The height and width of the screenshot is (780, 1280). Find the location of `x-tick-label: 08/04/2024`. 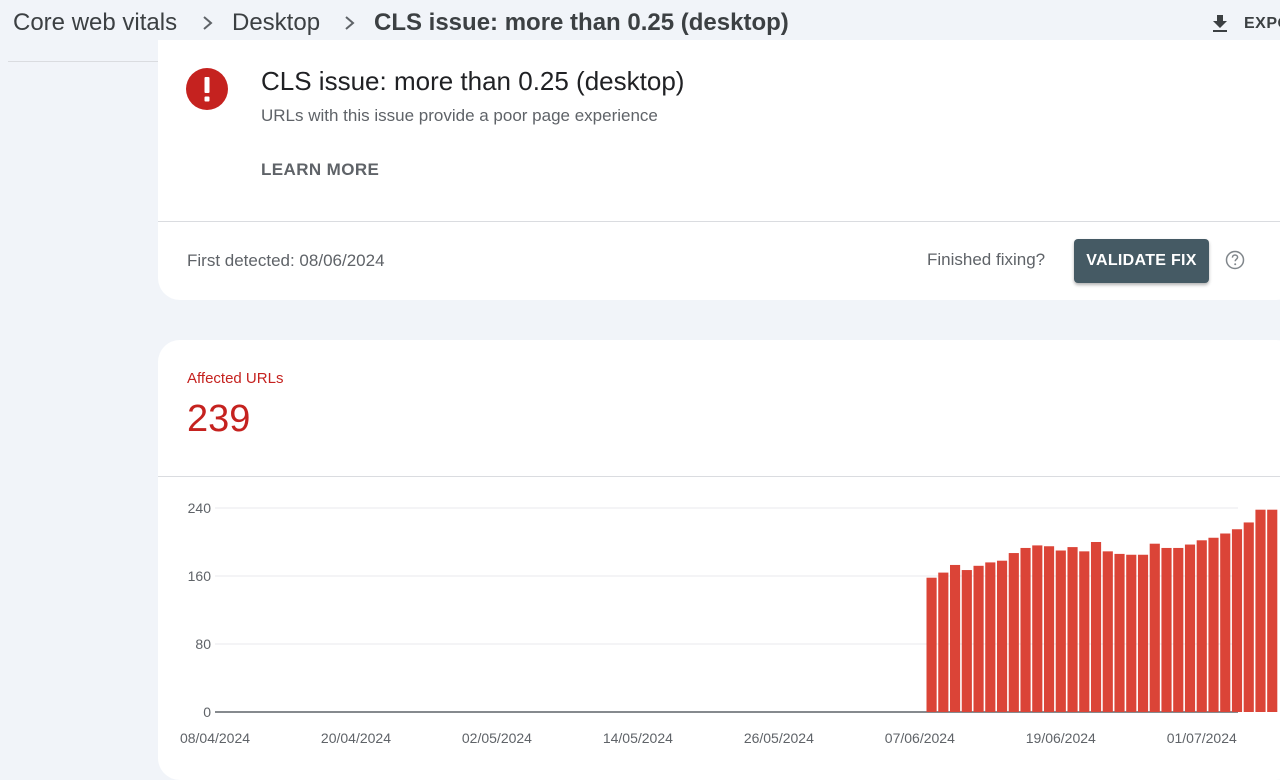

x-tick-label: 08/04/2024 is located at coordinates (215, 738).